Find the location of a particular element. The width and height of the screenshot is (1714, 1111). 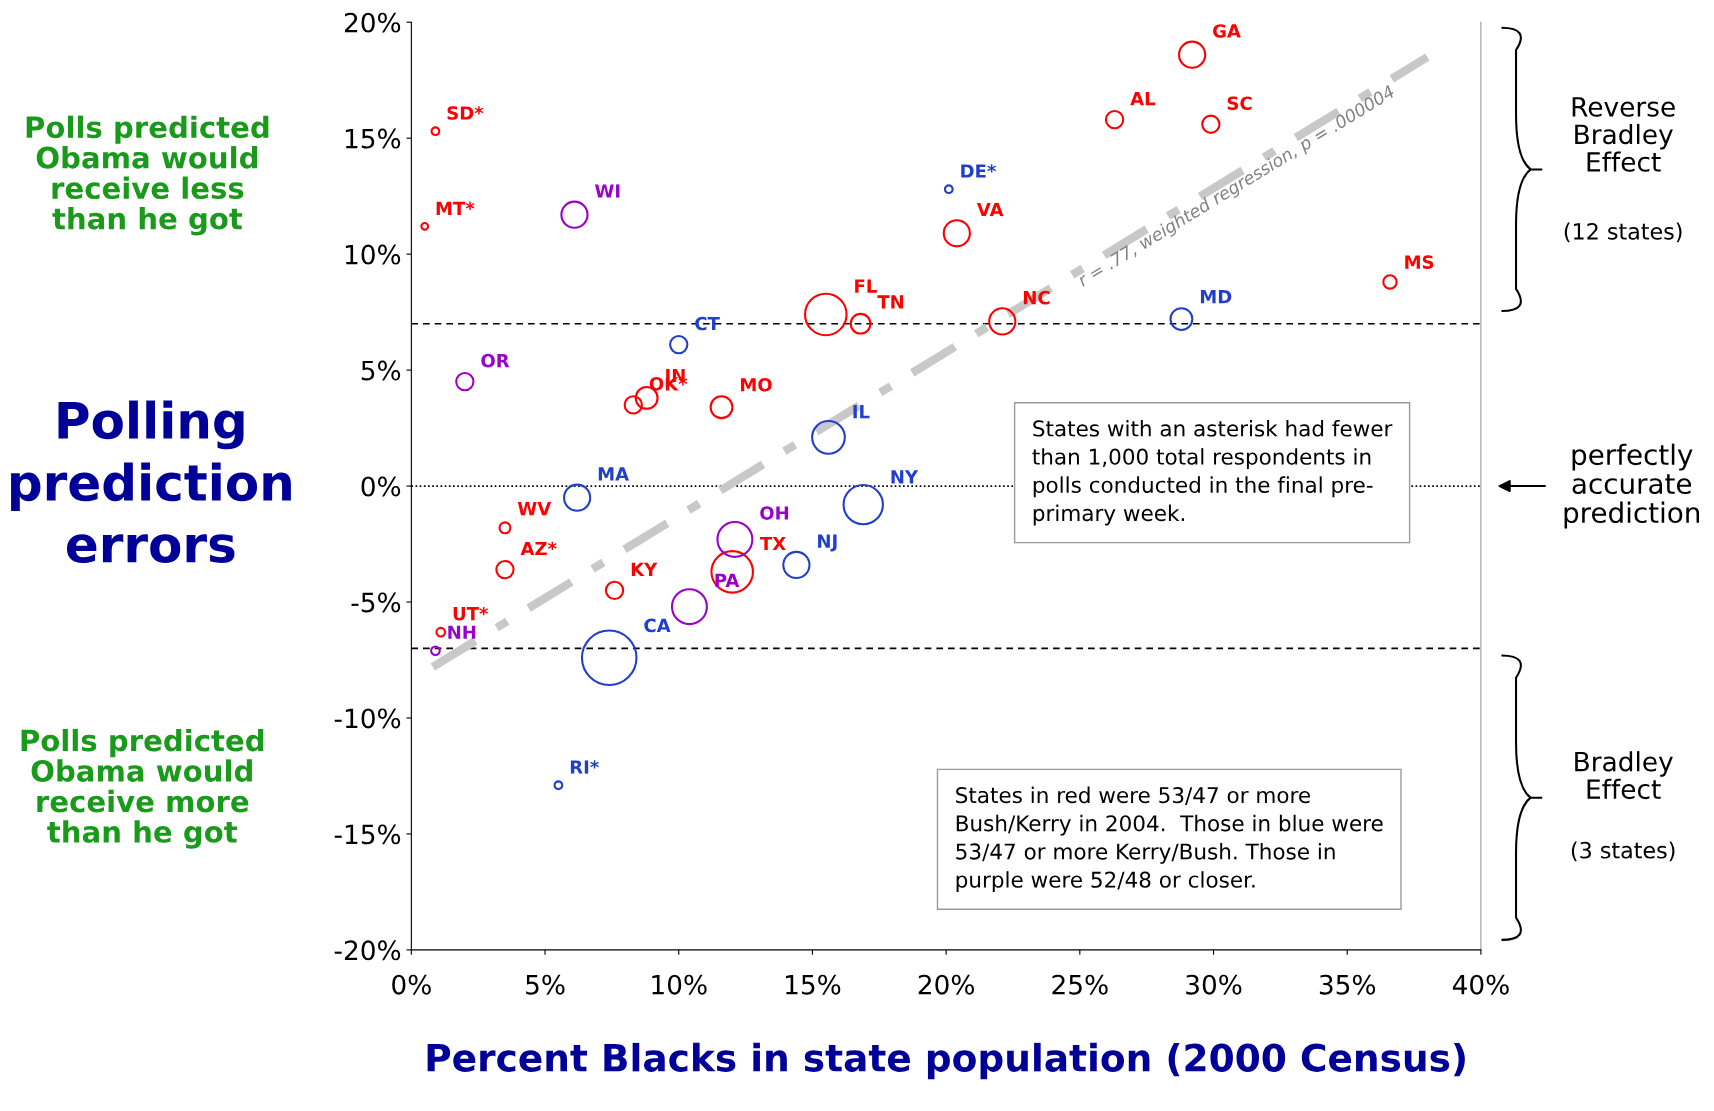

text: (12 states) is located at coordinates (1623, 232).